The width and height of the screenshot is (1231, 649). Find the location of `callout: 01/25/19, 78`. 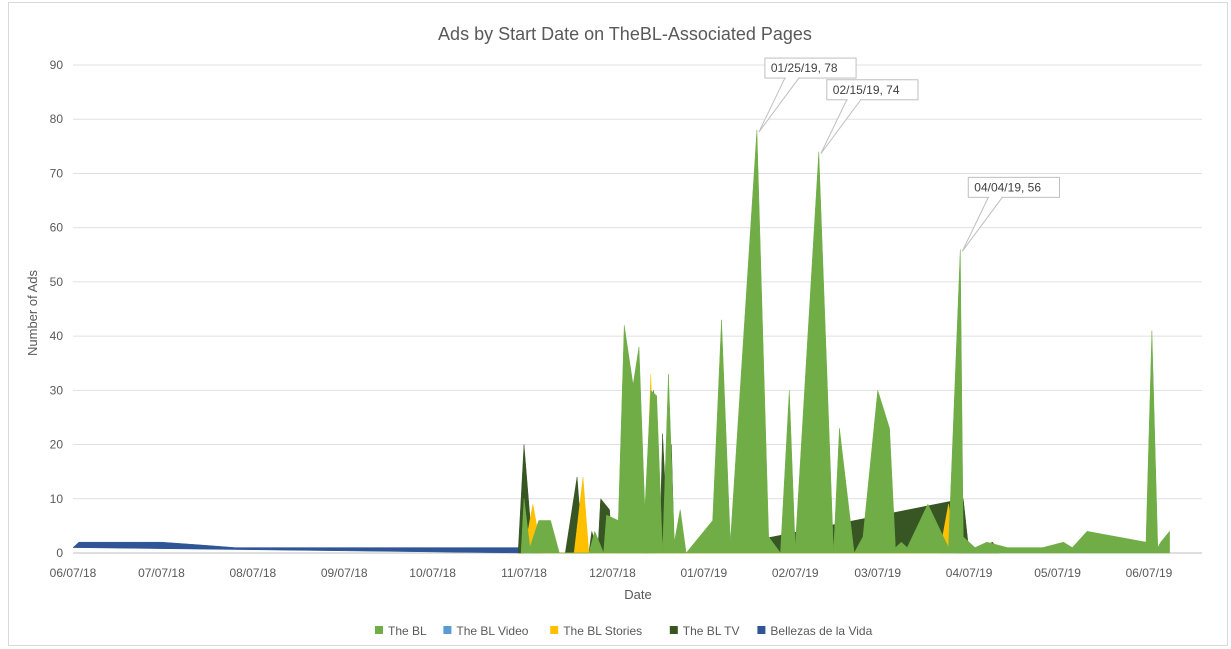

callout: 01/25/19, 78 is located at coordinates (807, 95).